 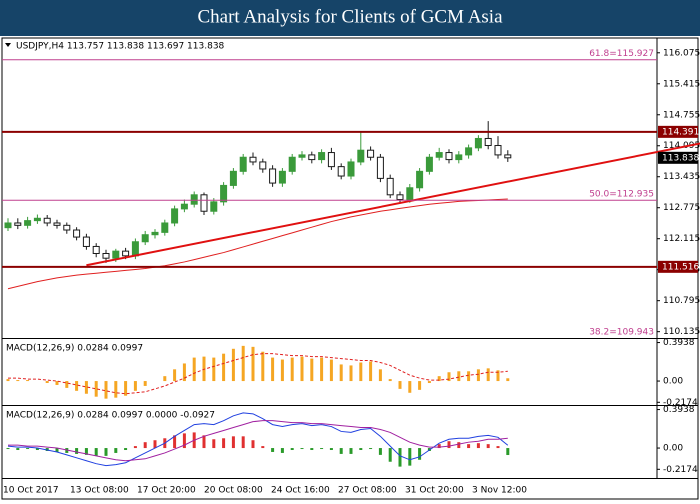 What do you see at coordinates (681, 208) in the screenshot?
I see `y-tick-label: 112.775` at bounding box center [681, 208].